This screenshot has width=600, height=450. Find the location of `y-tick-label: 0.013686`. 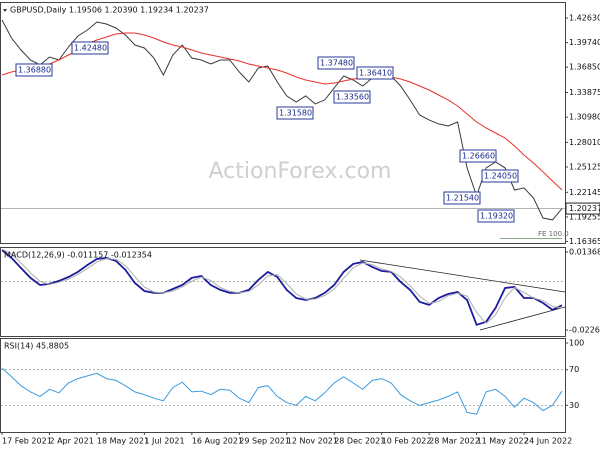

y-tick-label: 0.013686 is located at coordinates (584, 251).